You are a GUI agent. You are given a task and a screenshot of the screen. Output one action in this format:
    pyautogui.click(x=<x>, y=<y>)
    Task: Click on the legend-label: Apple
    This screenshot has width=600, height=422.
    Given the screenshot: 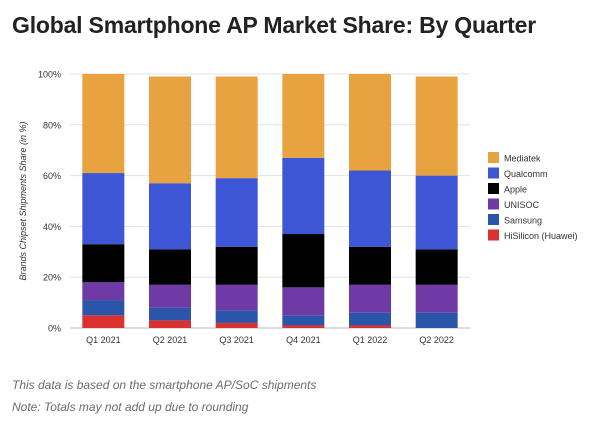 What is the action you would take?
    pyautogui.click(x=515, y=190)
    